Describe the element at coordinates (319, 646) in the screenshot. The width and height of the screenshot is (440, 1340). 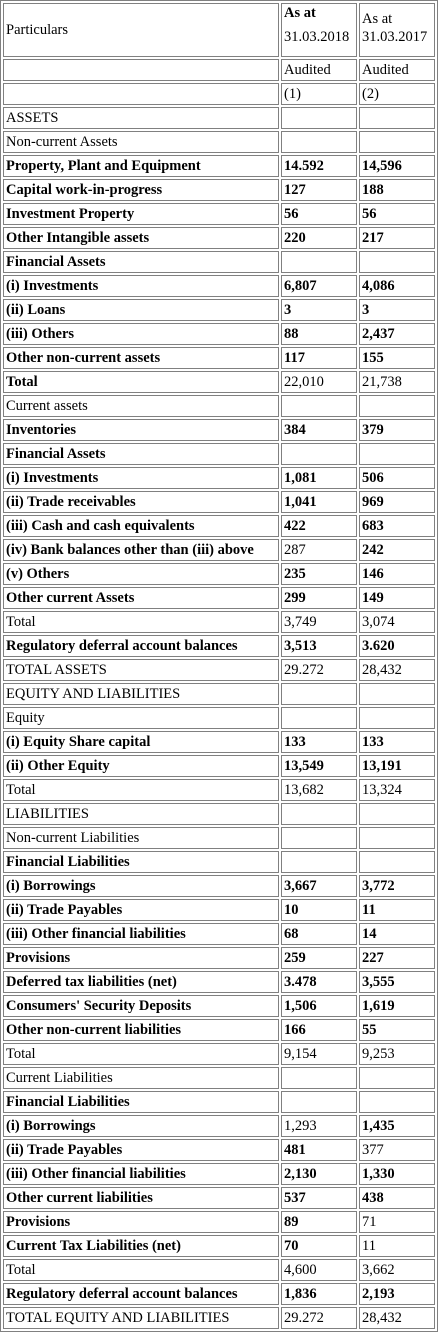
I see `value-2018: 3,513` at that location.